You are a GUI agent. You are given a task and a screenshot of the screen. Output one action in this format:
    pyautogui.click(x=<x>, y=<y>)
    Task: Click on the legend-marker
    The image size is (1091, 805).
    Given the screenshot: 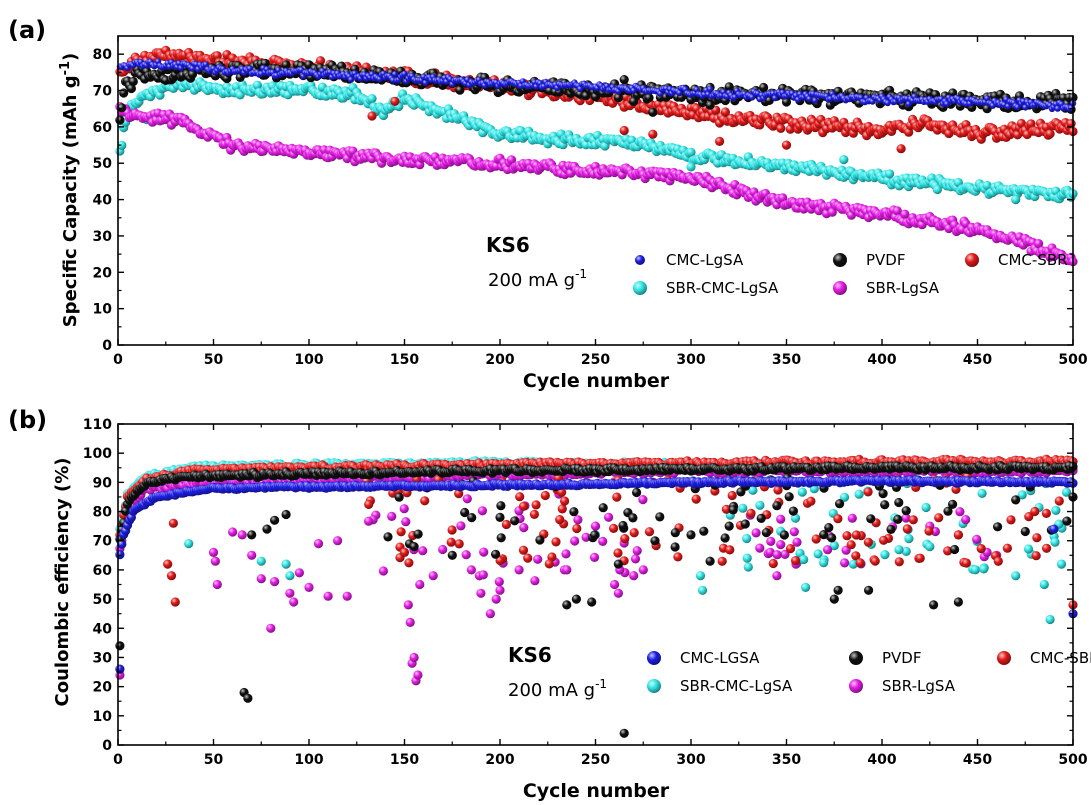 What is the action you would take?
    pyautogui.click(x=972, y=260)
    